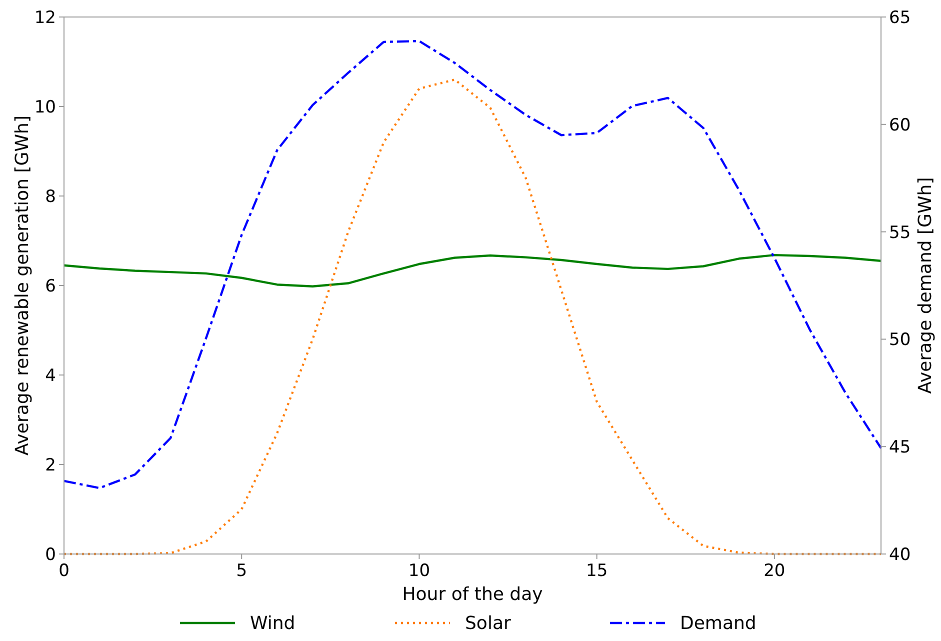  What do you see at coordinates (273, 623) in the screenshot?
I see `legend-label: Wind` at bounding box center [273, 623].